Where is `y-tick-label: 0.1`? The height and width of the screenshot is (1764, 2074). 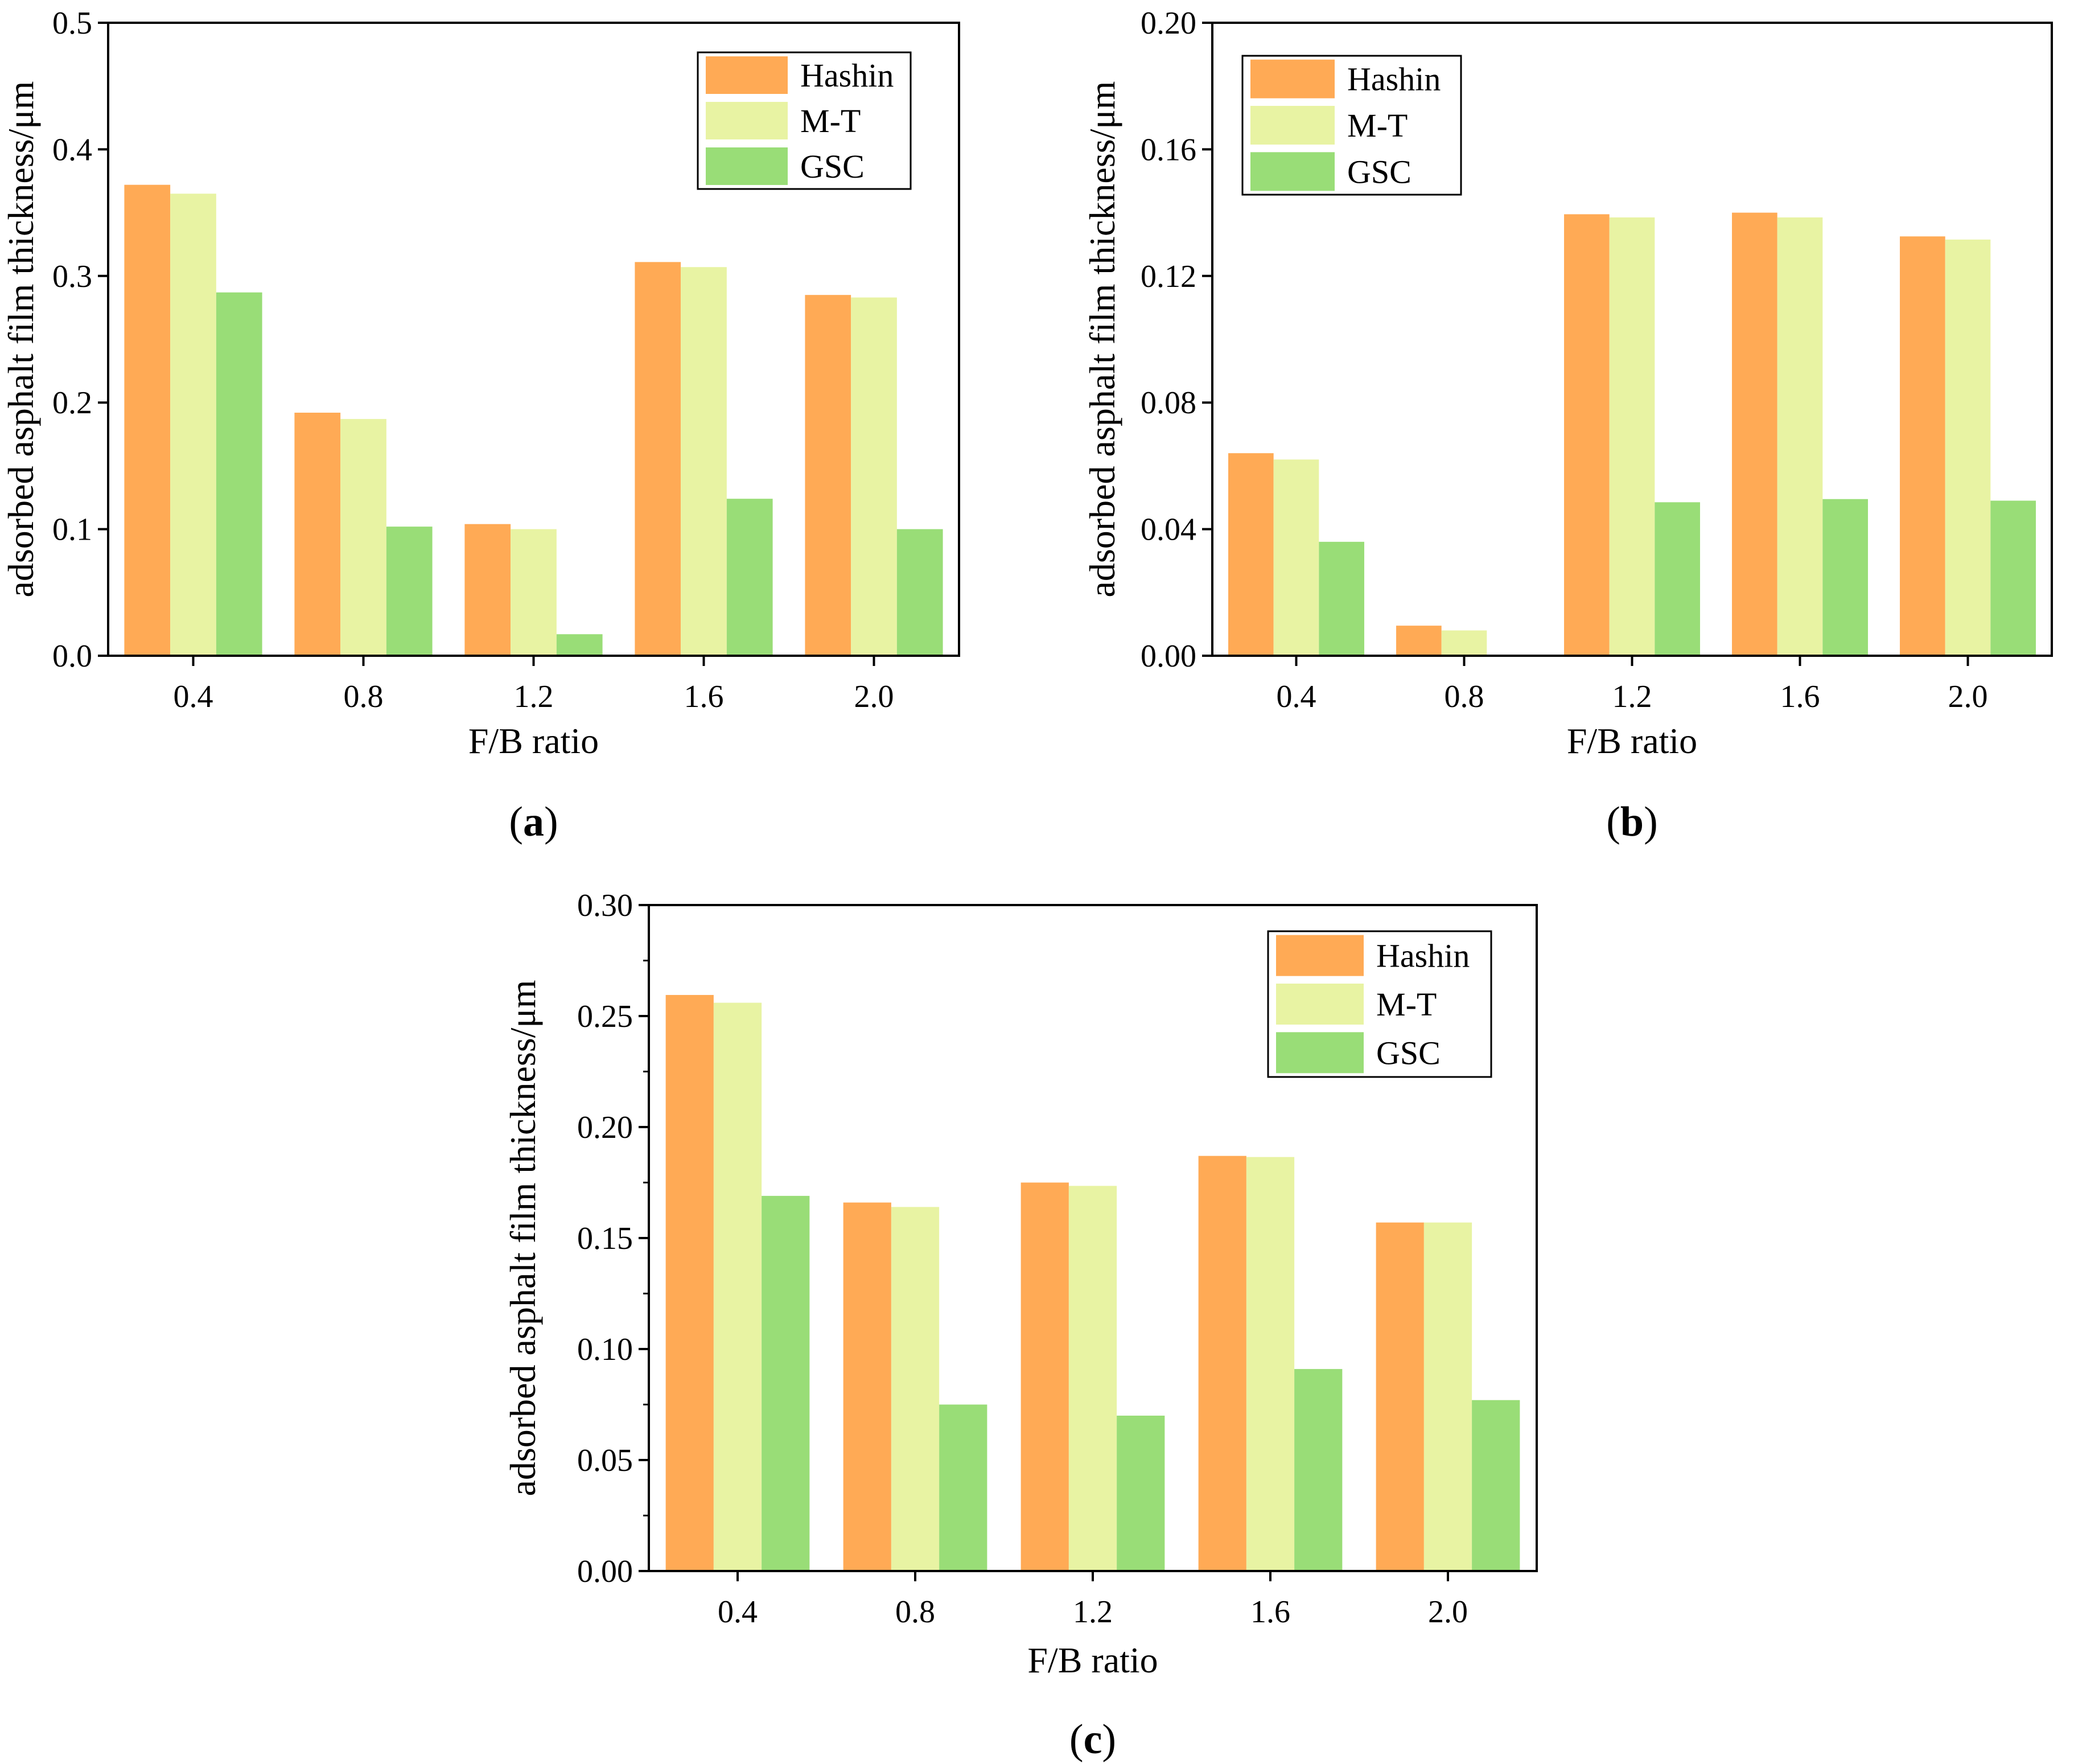
y-tick-label: 0.1 is located at coordinates (72, 530).